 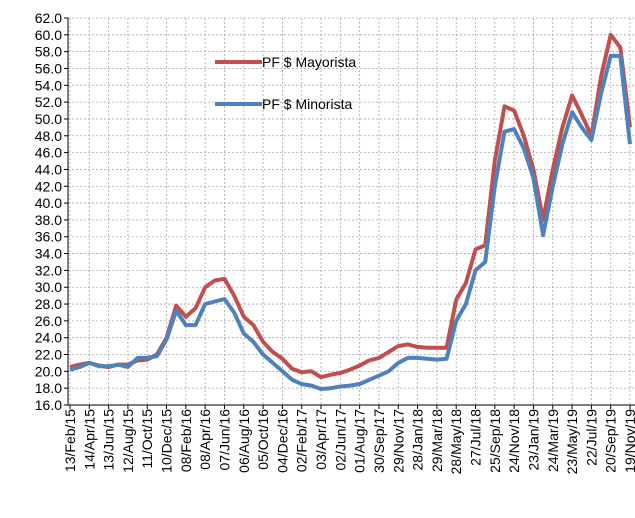 I want to click on x-tick-label: 23/Jan/19, so click(x=533, y=440).